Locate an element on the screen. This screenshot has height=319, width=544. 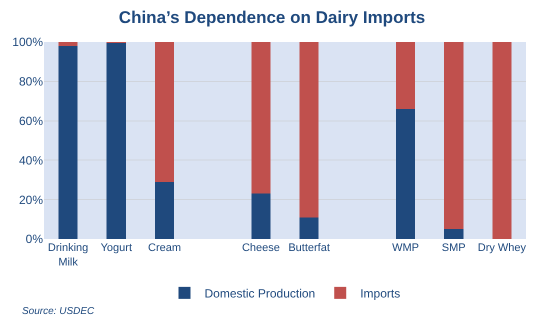
x-tick-label: Butterfat is located at coordinates (309, 248).